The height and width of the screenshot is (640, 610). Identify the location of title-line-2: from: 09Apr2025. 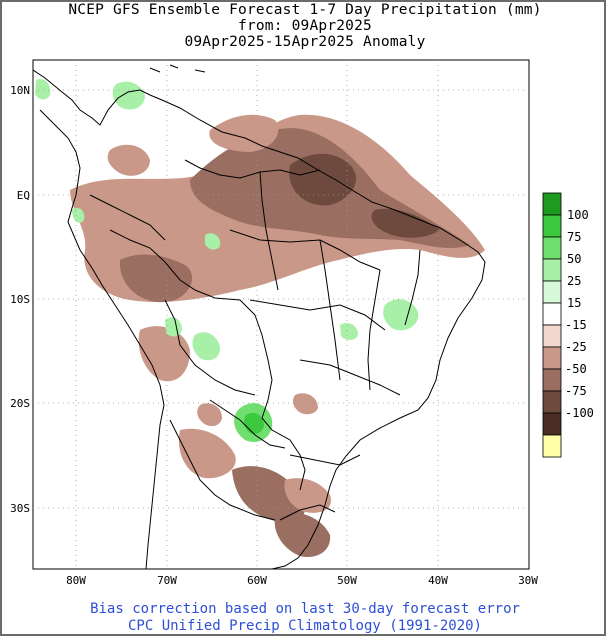
(305, 26).